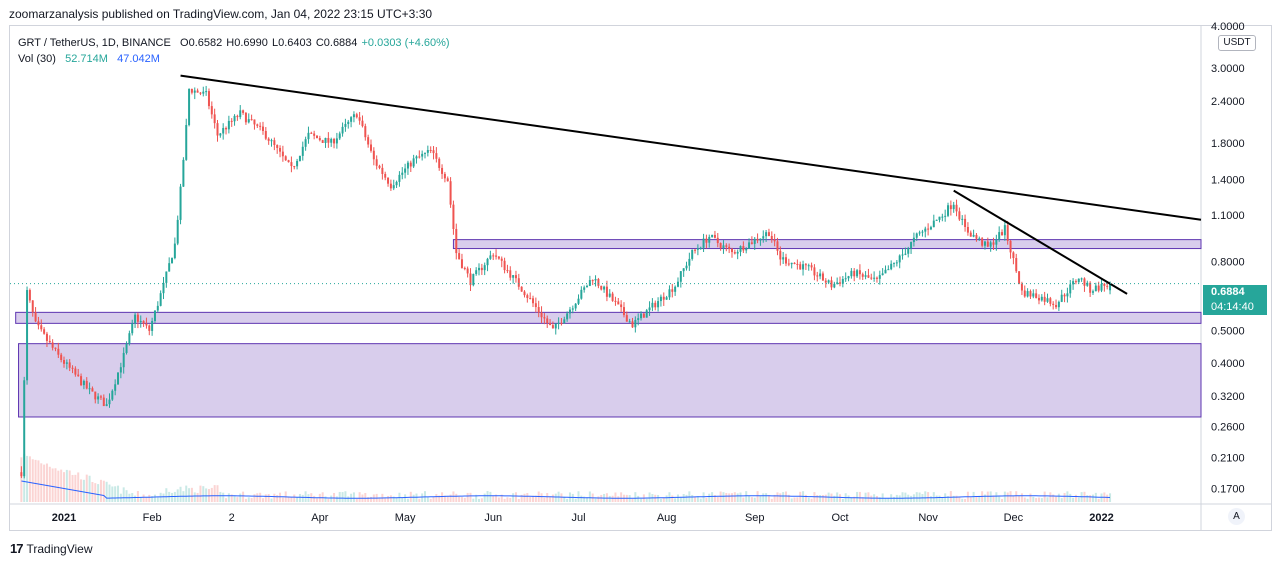 This screenshot has width=1280, height=566. I want to click on time-tick-label: 2021, so click(64, 518).